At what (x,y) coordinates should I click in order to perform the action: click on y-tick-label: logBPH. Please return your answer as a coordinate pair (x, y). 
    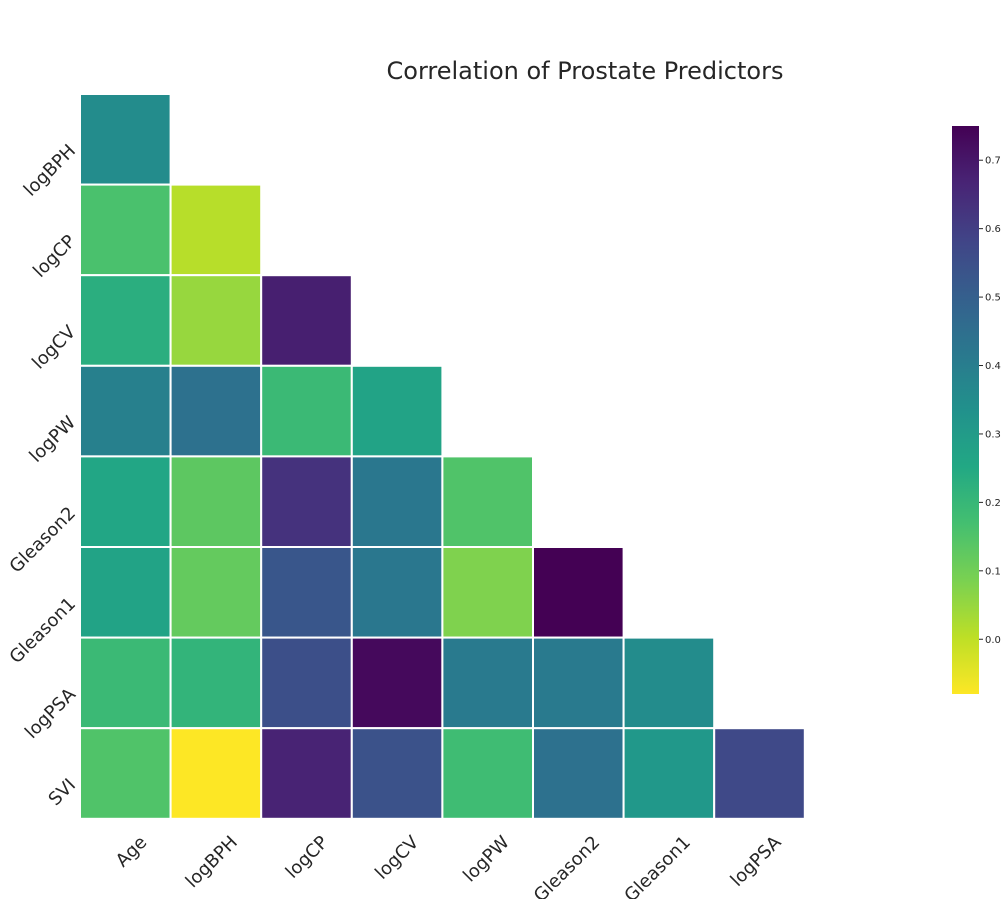
    Looking at the image, I should click on (50, 170).